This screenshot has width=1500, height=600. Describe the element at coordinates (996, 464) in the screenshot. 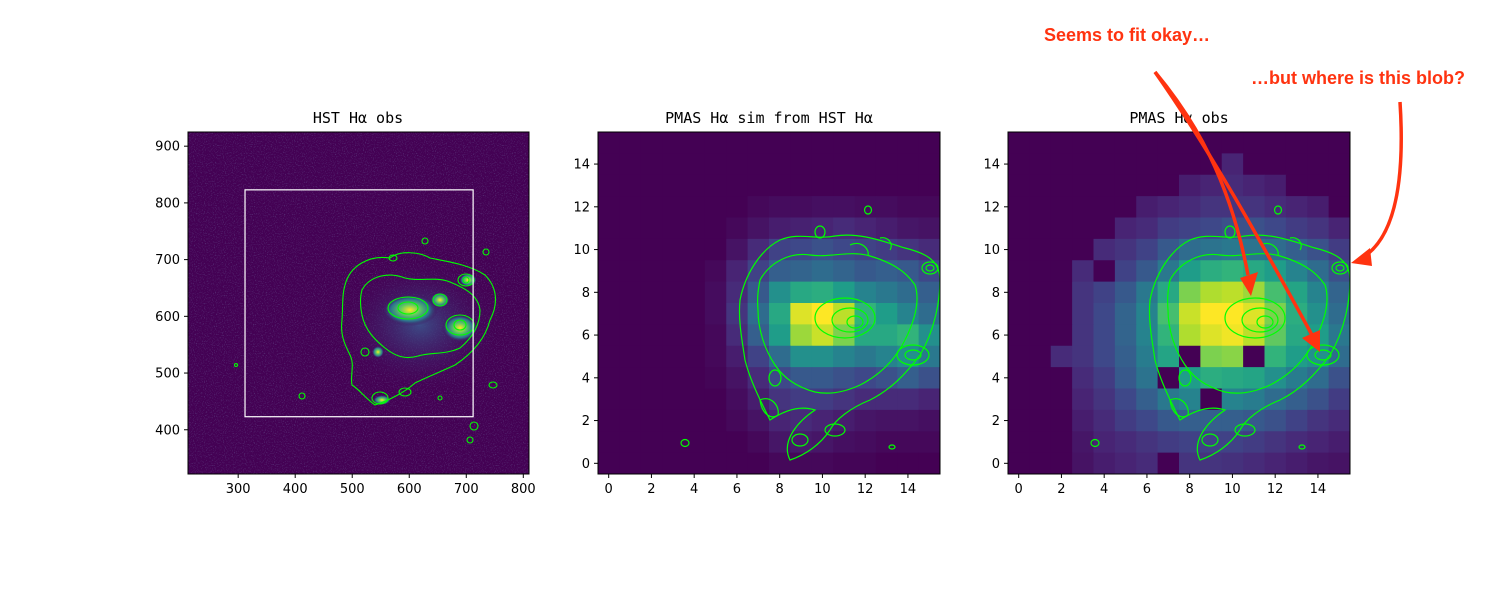

I see `pmas-obs-y-tick-label: 0` at that location.